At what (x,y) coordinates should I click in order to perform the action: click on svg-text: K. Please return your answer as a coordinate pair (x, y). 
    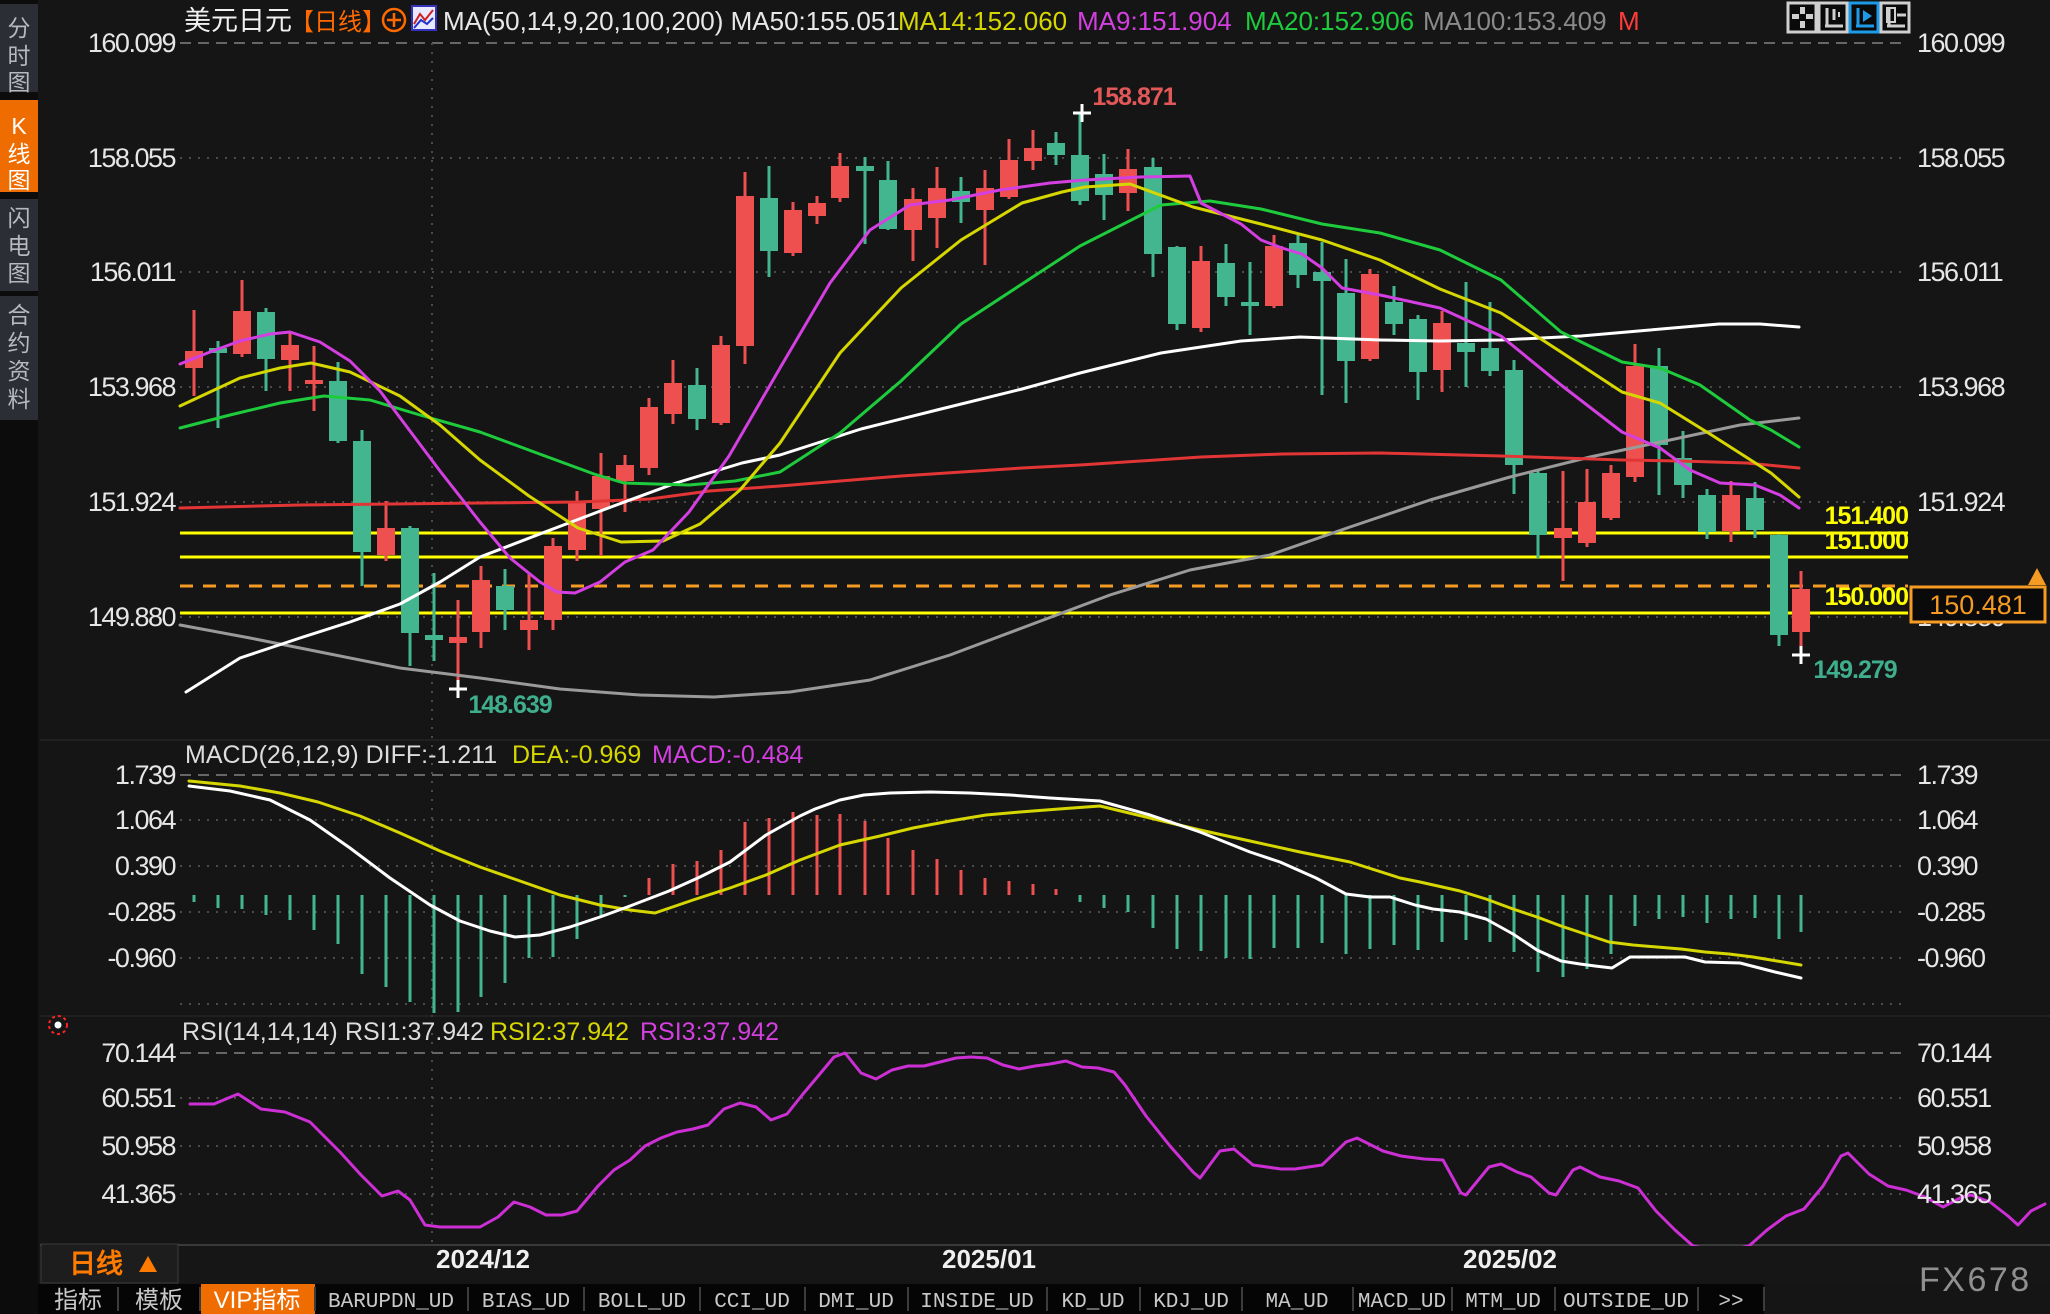
    Looking at the image, I should click on (19, 126).